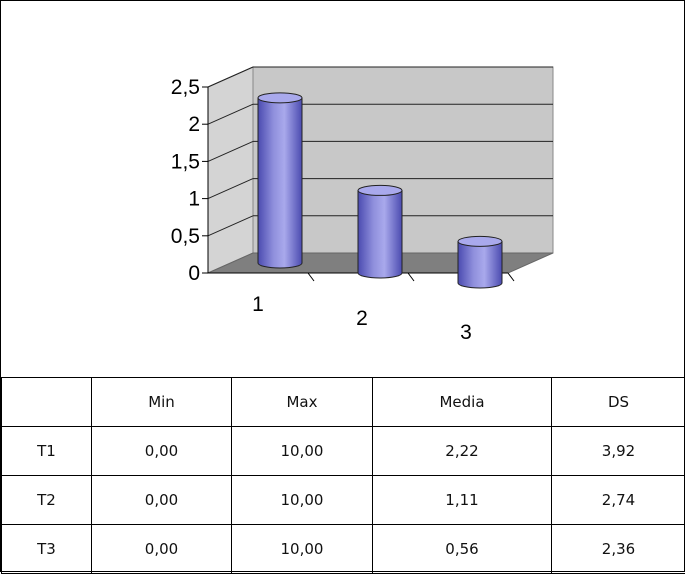  Describe the element at coordinates (194, 124) in the screenshot. I see `y-tick-label: 2` at that location.